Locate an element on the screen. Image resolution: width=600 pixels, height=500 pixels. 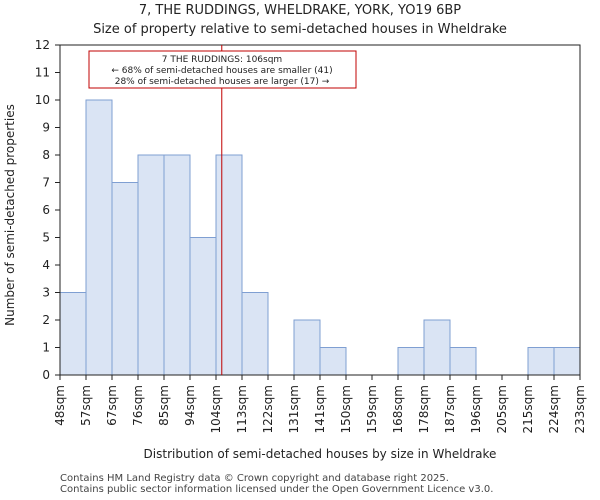
x-tick-label-150sqm: 150sqm is located at coordinates (346, 409).